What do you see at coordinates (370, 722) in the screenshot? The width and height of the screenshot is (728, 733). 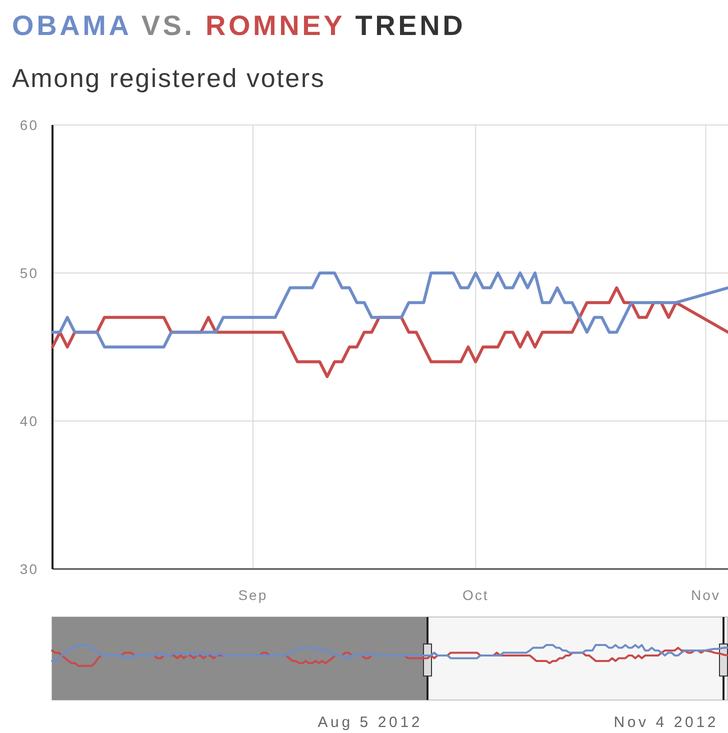 I see `text: Aug 5 2012` at bounding box center [370, 722].